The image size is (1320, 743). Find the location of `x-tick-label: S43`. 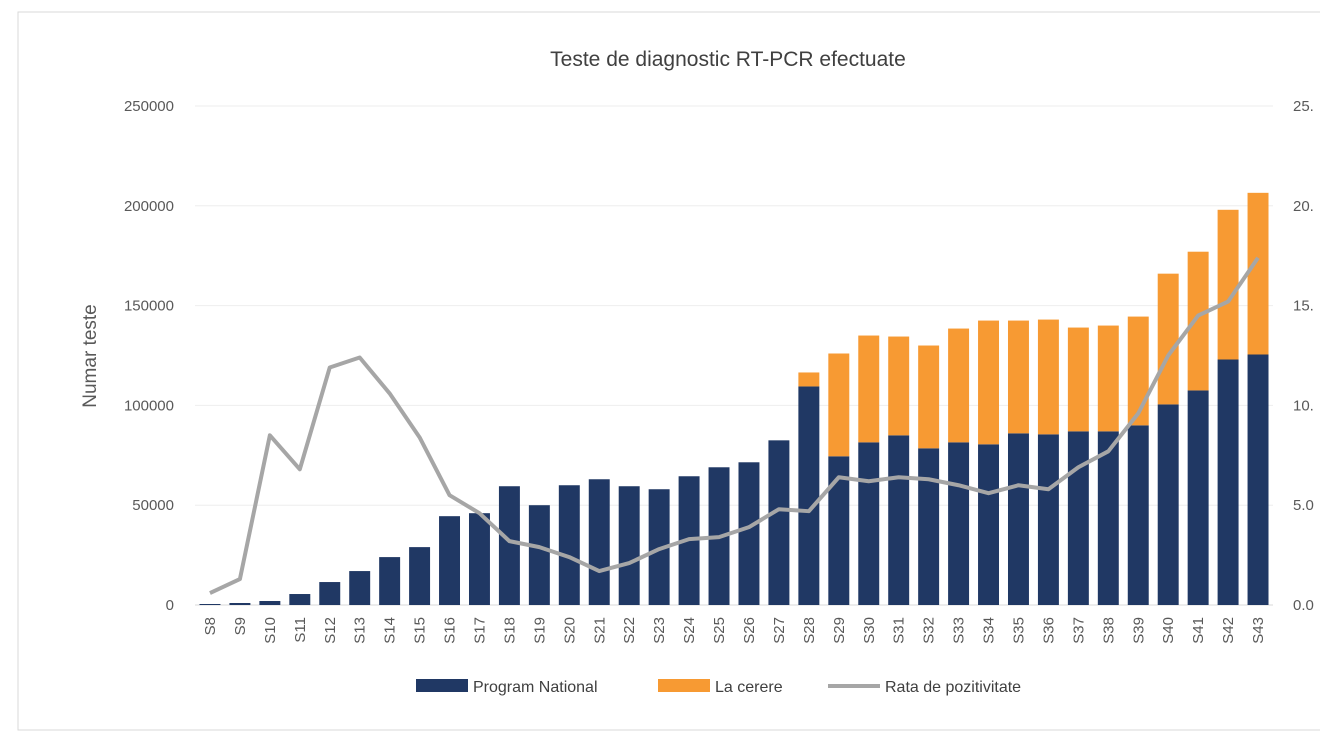

x-tick-label: S43 is located at coordinates (1258, 630).